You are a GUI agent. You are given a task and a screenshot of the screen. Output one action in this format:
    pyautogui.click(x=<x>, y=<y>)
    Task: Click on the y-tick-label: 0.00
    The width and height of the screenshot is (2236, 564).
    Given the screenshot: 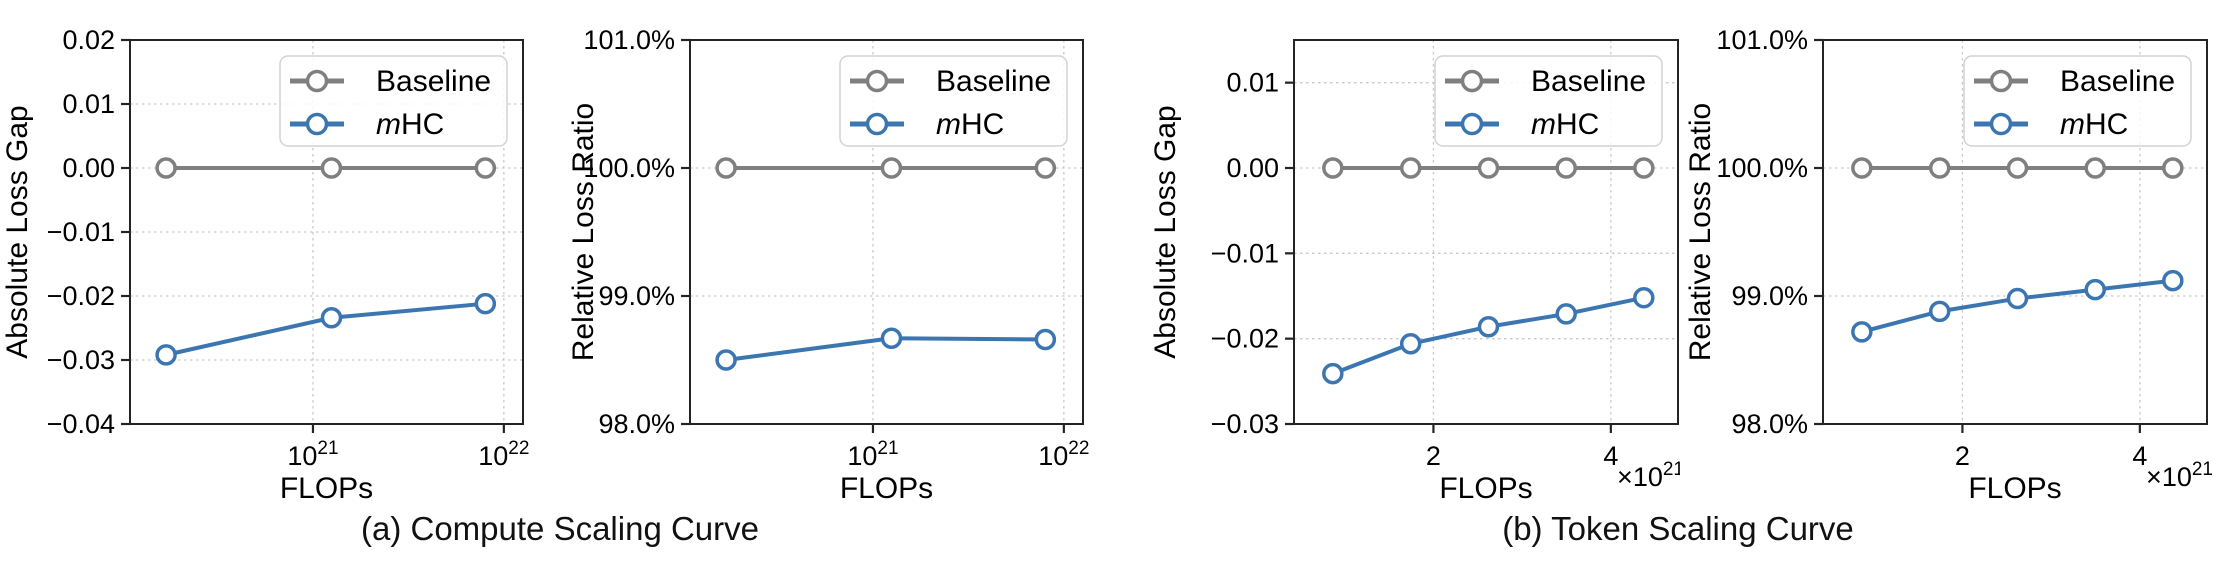 What is the action you would take?
    pyautogui.click(x=88, y=168)
    